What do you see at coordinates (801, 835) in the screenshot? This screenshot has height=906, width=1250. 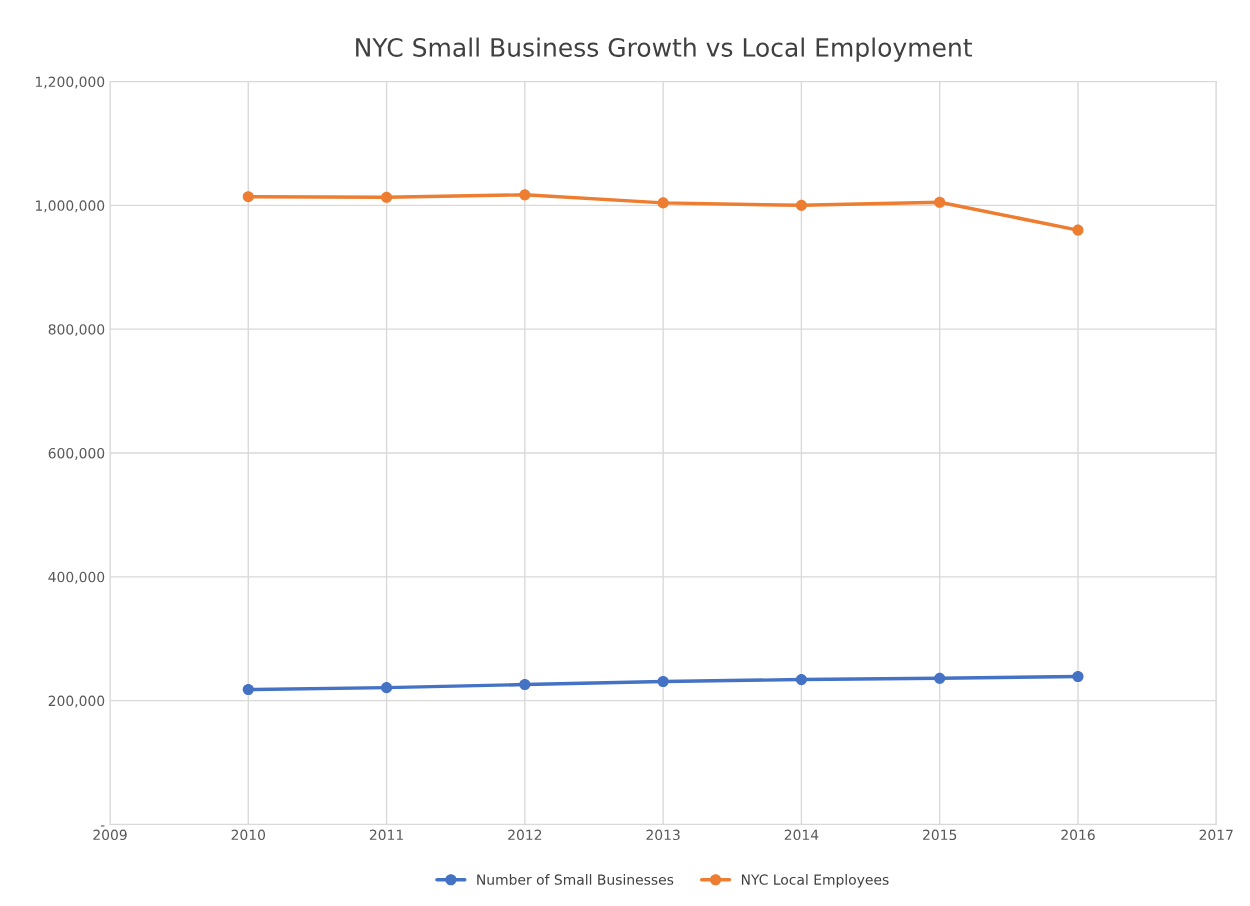 I see `x-tick-label: 2014` at bounding box center [801, 835].